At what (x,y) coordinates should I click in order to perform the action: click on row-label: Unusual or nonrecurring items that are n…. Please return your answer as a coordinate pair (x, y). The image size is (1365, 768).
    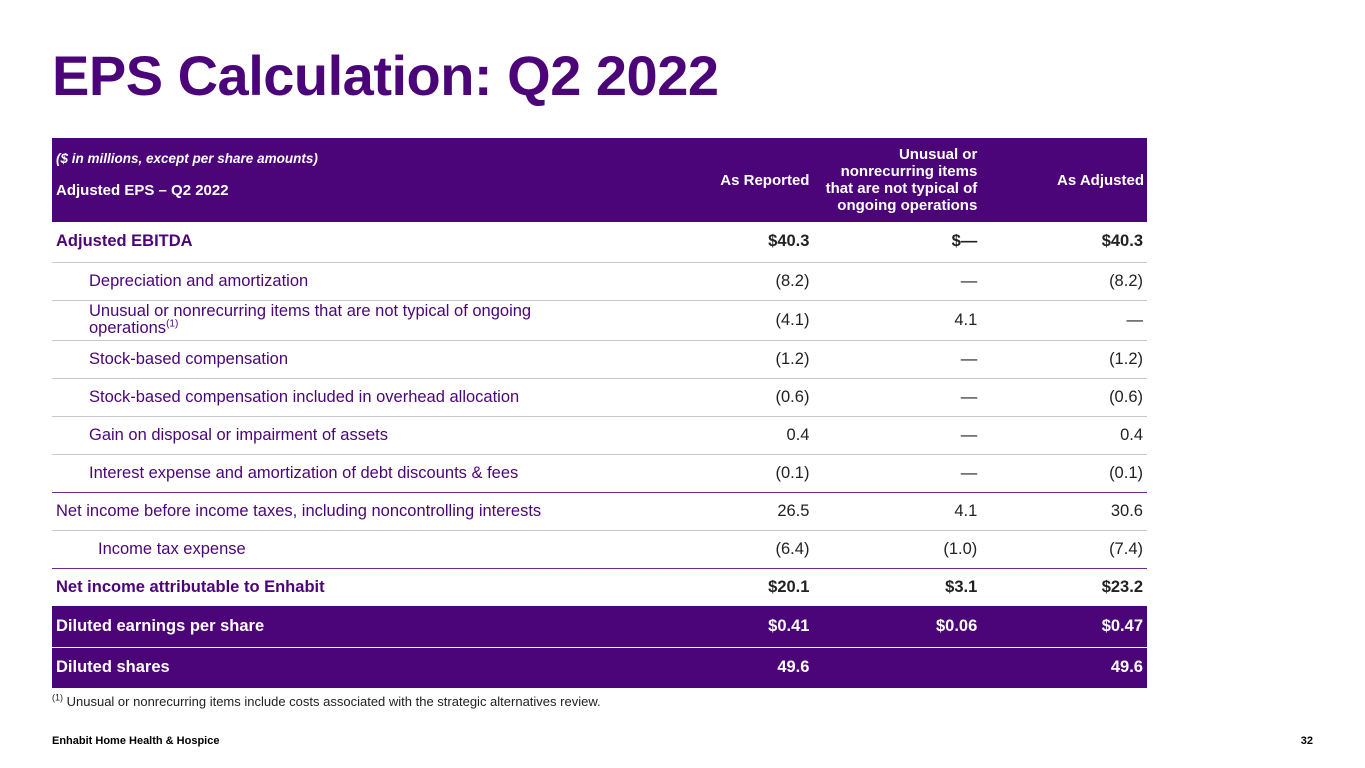
    Looking at the image, I should click on (310, 319).